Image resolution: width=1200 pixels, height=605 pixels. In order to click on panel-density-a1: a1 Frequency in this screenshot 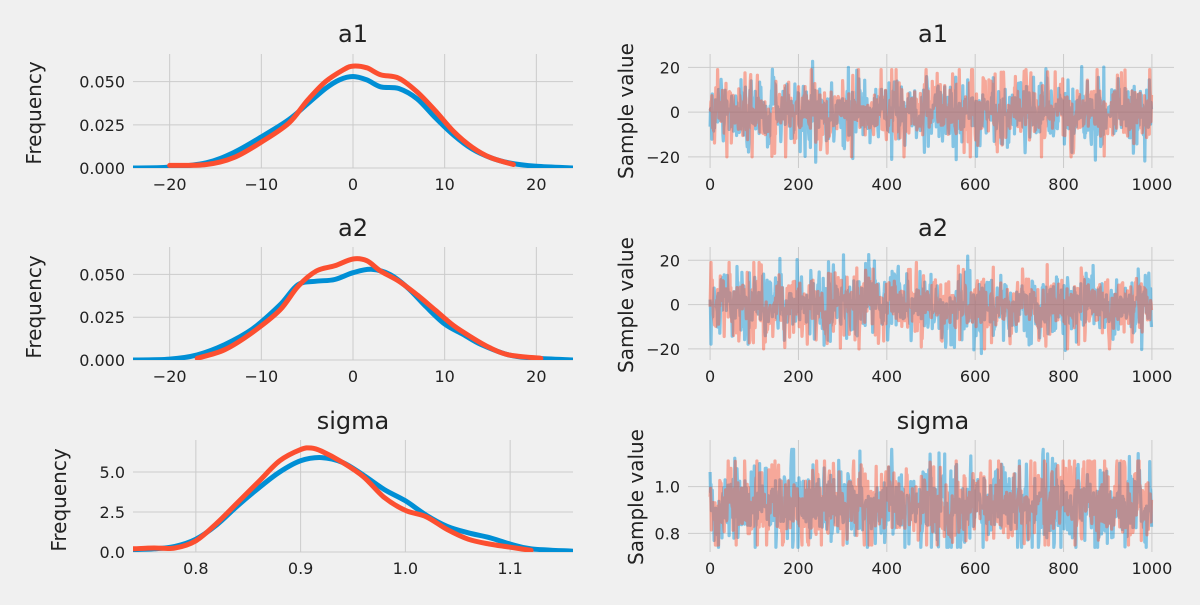, I will do `click(195, 92)`.